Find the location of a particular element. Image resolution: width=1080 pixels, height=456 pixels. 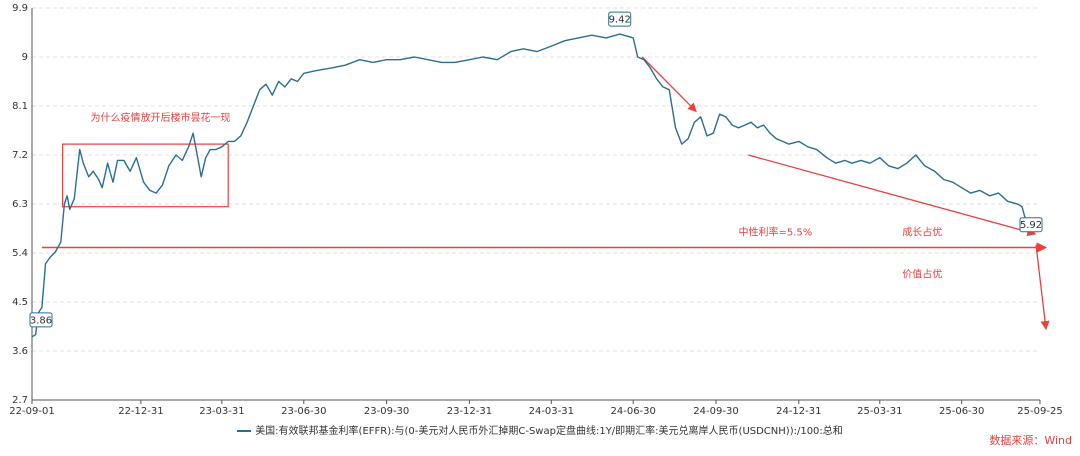

data-label: 9.42 is located at coordinates (620, 20).